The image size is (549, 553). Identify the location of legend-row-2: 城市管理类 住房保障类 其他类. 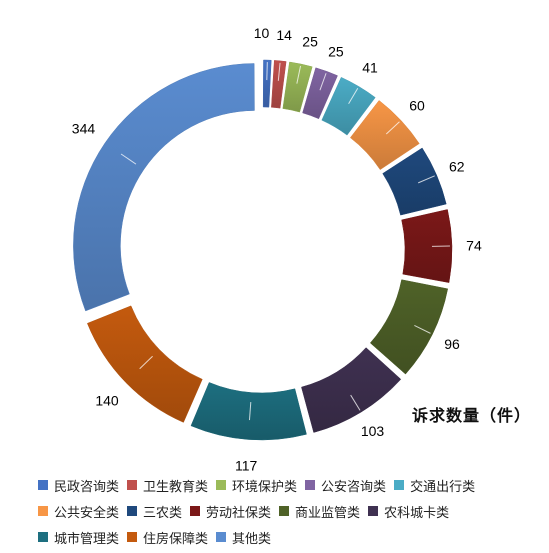
(288, 537).